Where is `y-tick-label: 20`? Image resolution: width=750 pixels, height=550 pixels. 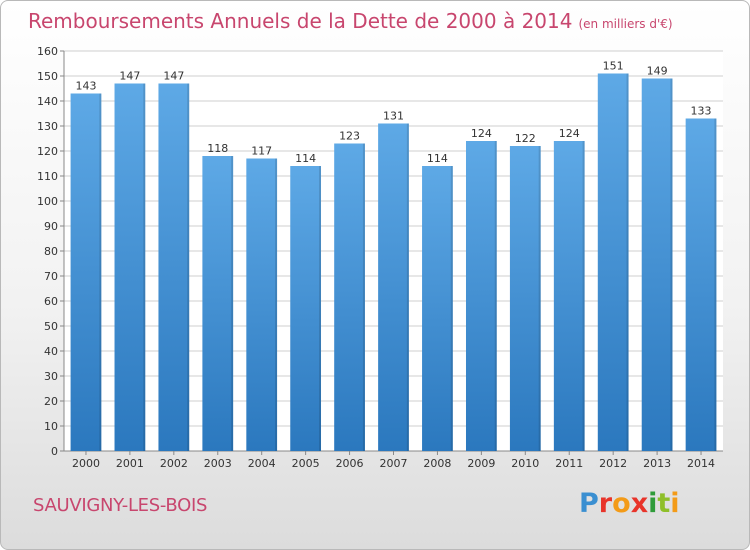 y-tick-label: 20 is located at coordinates (51, 401).